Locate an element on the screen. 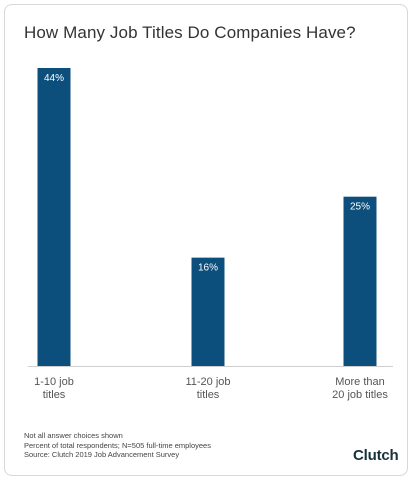 The width and height of the screenshot is (414, 480). chart-title: How Many Job Titles Do Companies Have? is located at coordinates (190, 32).